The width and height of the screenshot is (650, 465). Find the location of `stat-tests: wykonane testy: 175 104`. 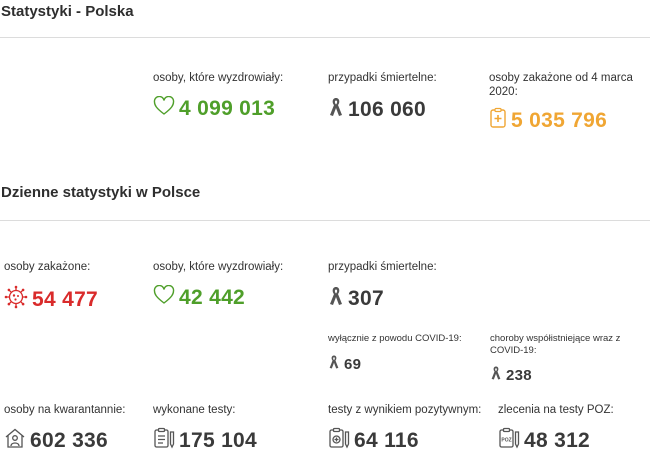

stat-tests: wykonane testy: 175 104 is located at coordinates (205, 428).